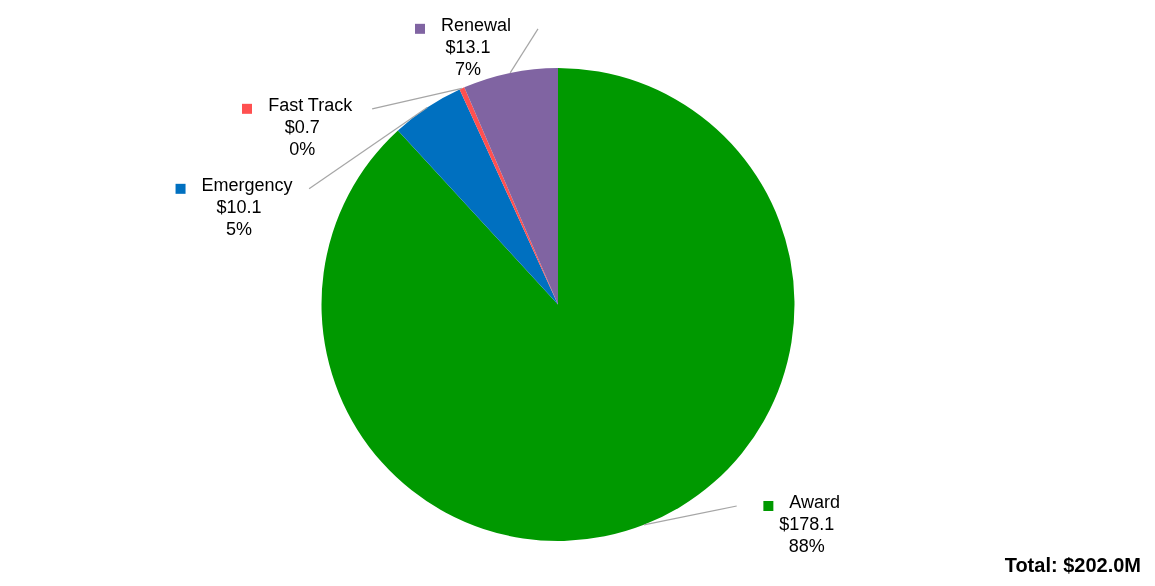 Image resolution: width=1155 pixels, height=586 pixels. I want to click on data-label: $10.1 5%, so click(239, 217).